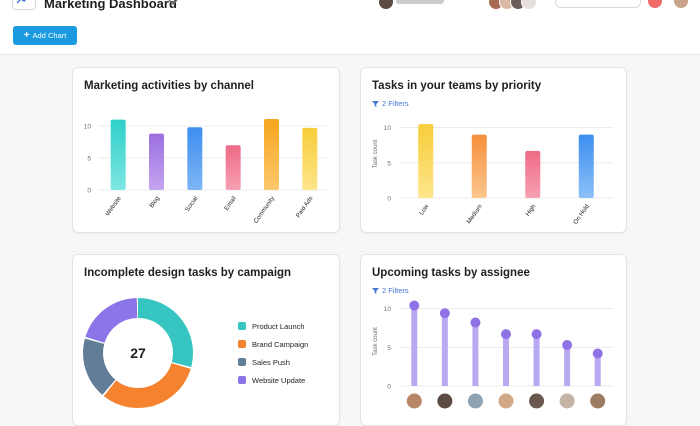 The width and height of the screenshot is (700, 426). I want to click on donut-total: 27, so click(138, 353).